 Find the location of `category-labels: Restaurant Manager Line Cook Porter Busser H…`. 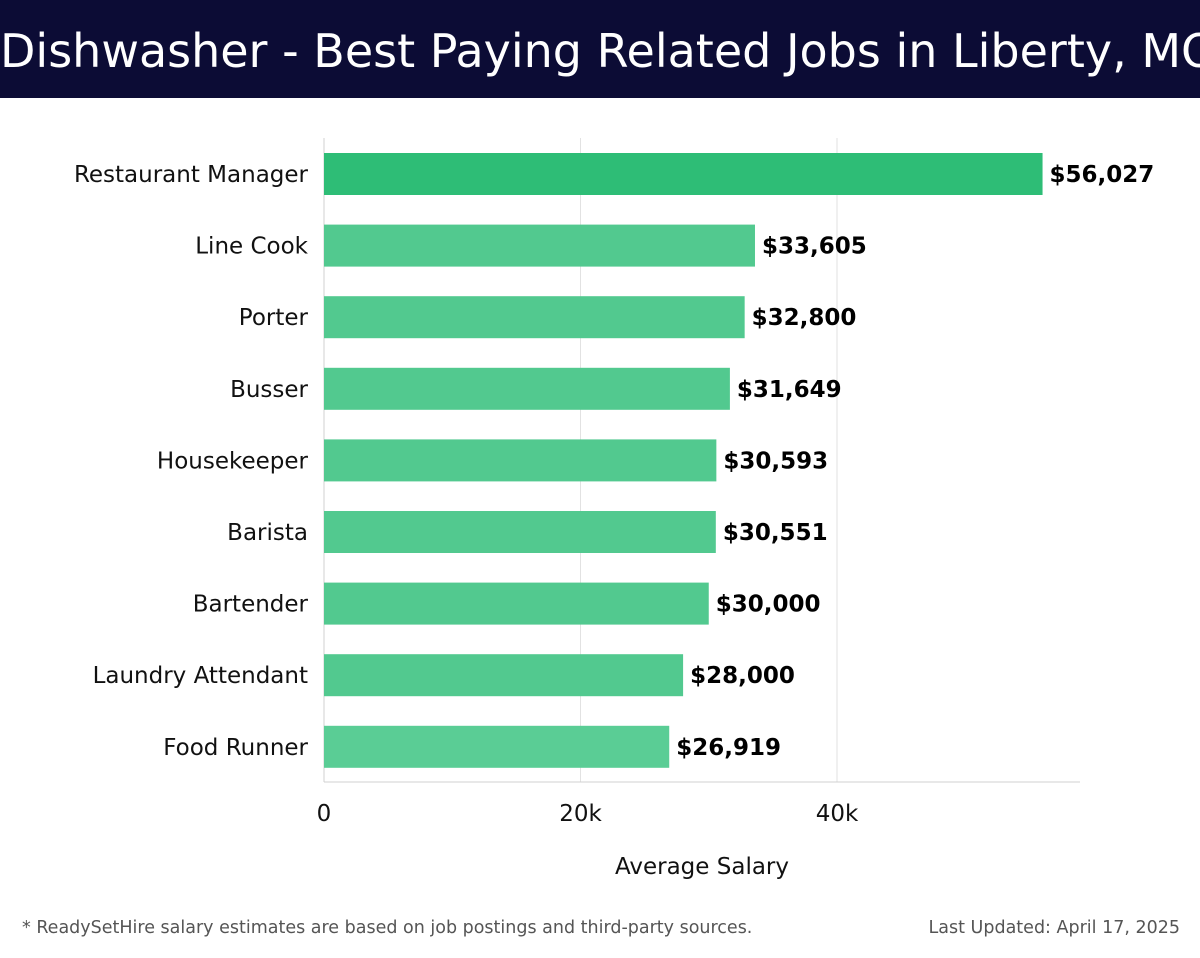

category-labels: Restaurant Manager Line Cook Porter Busser H… is located at coordinates (191, 461).